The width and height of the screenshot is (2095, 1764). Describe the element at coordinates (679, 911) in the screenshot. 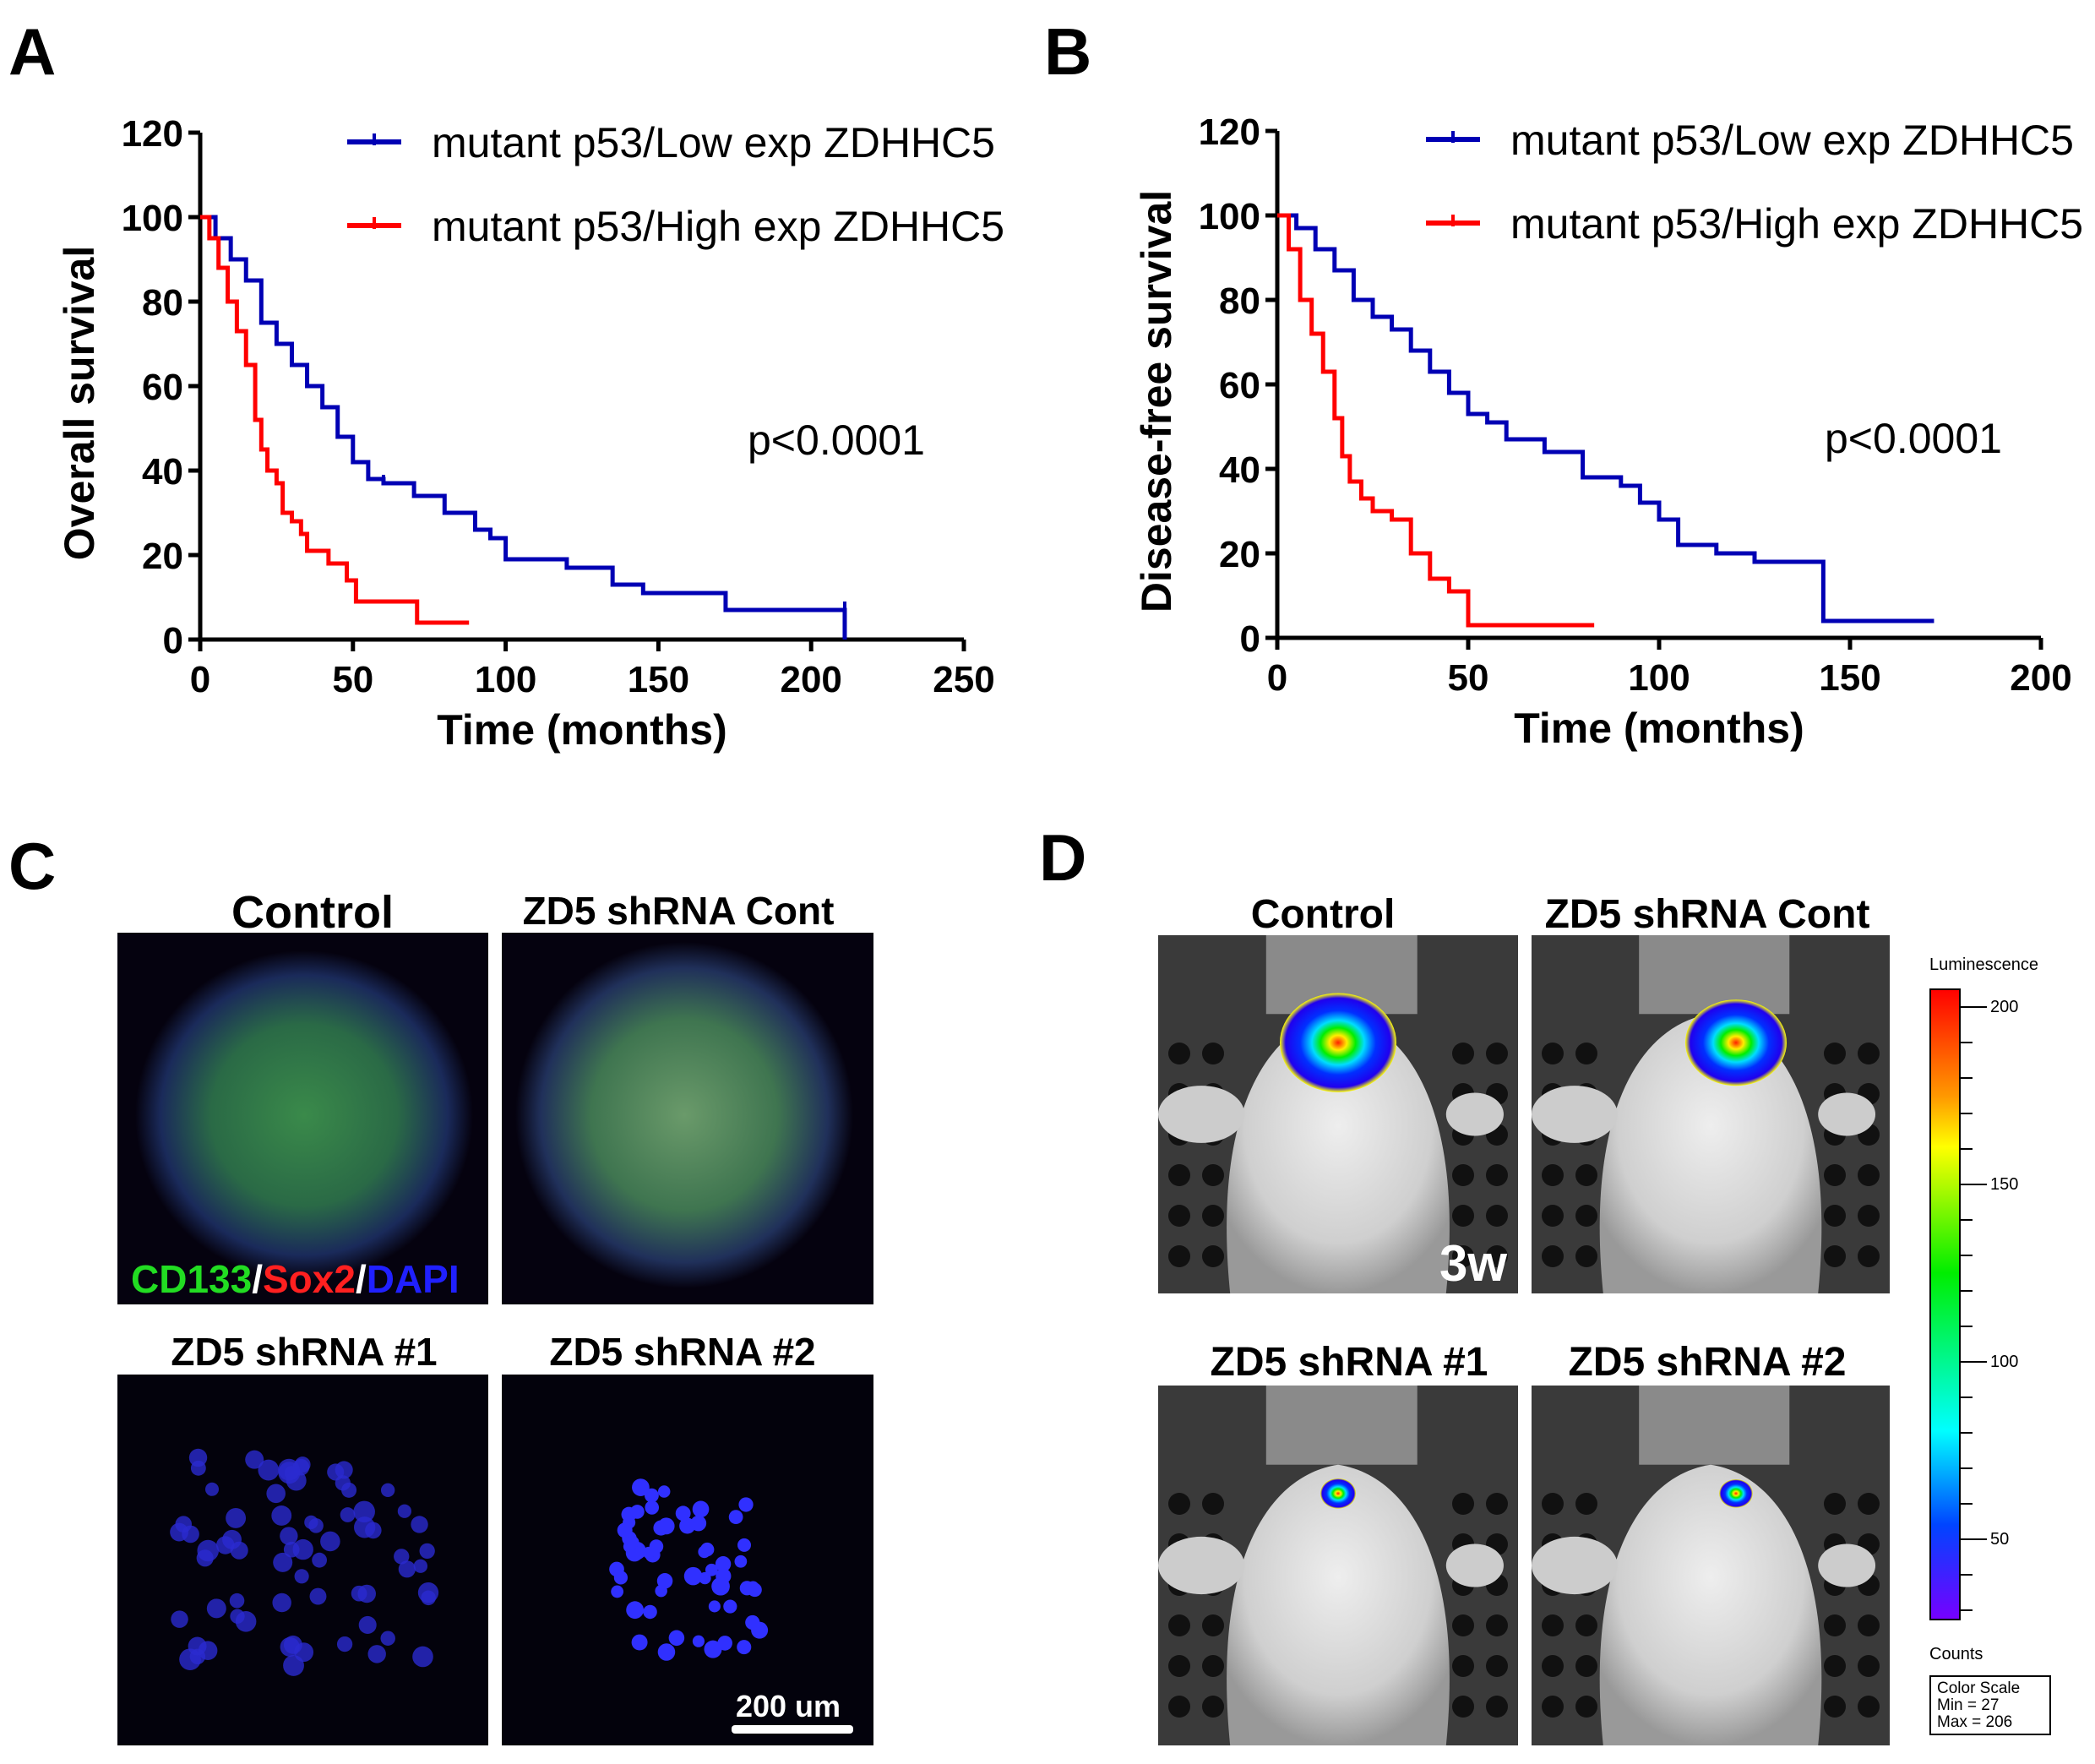

I see `panel-c-title-shrna-cont: ZD5 shRNA Cont` at that location.